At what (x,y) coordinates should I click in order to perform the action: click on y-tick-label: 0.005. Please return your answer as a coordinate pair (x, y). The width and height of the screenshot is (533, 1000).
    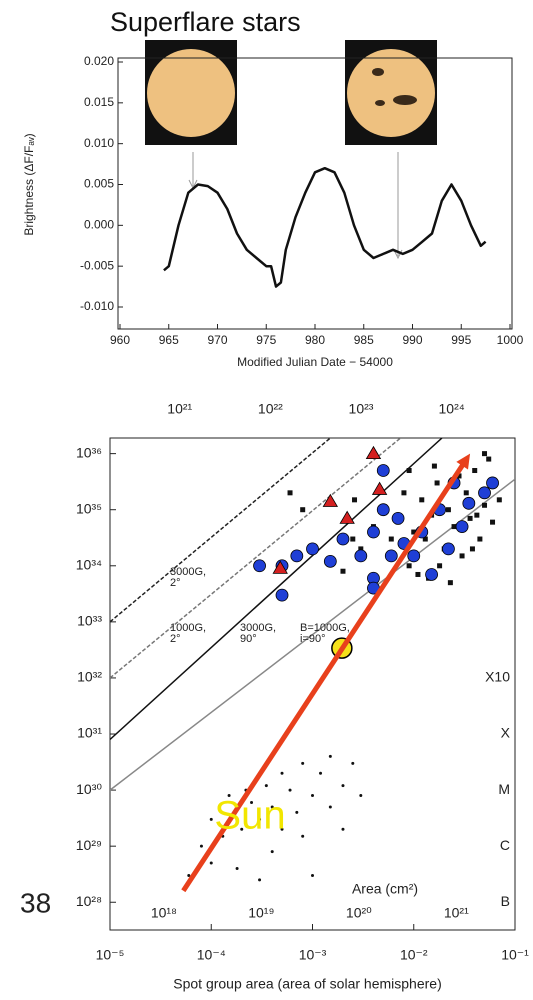
    Looking at the image, I should click on (99, 184).